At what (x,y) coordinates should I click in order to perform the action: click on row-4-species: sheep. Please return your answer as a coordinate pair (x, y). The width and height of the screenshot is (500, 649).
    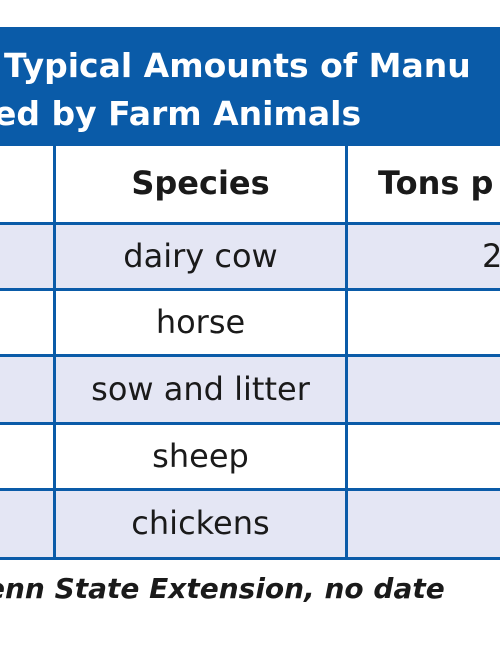
    Looking at the image, I should click on (200, 456).